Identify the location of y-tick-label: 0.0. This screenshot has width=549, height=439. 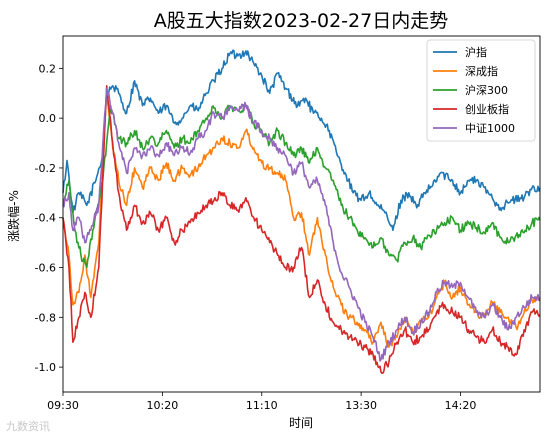
(48, 118).